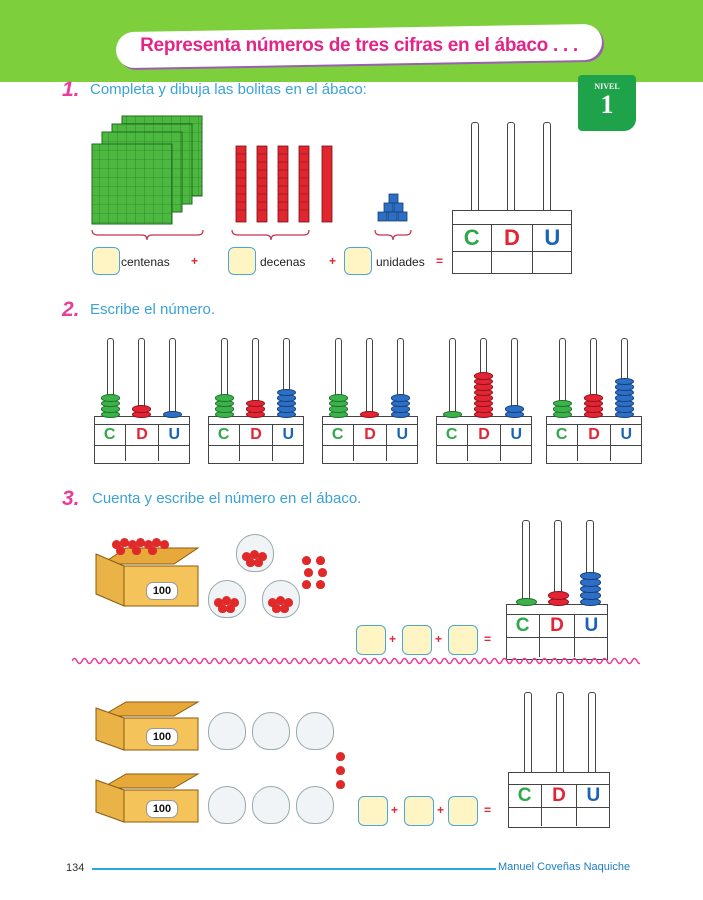 This screenshot has width=703, height=900. What do you see at coordinates (559, 800) in the screenshot?
I see `abacus-base` at bounding box center [559, 800].